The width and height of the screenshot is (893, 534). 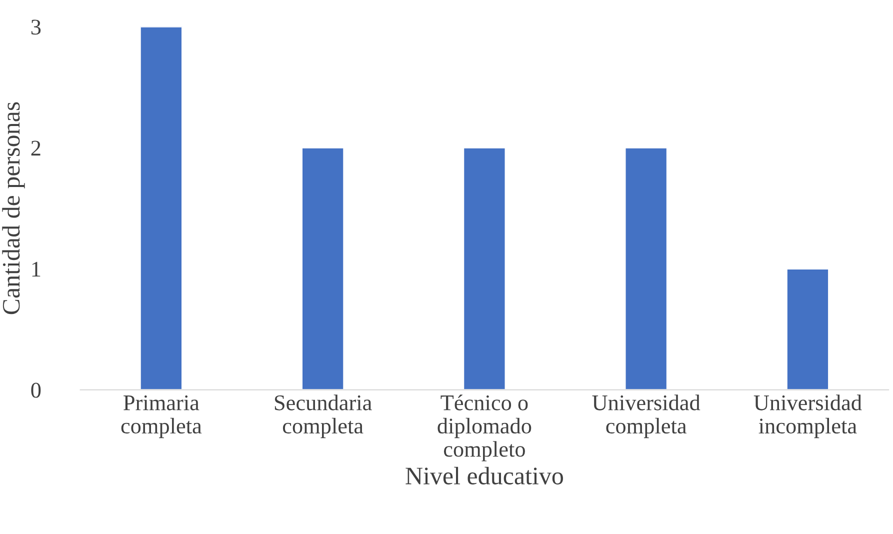 I want to click on y-tick-label: 1, so click(x=36, y=269).